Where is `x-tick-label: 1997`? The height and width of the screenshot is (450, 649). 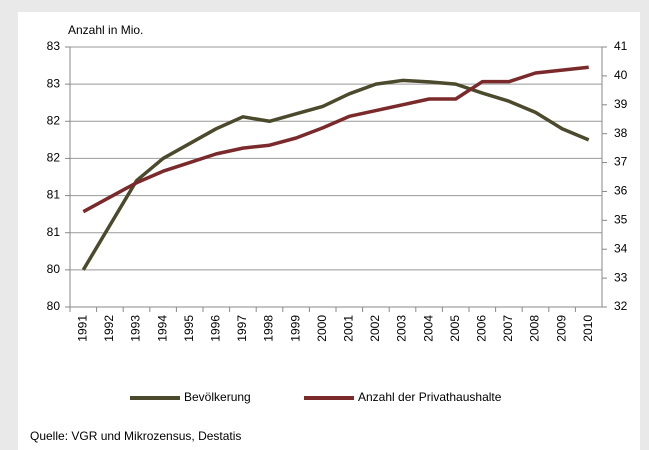
x-tick-label: 1997 is located at coordinates (242, 328).